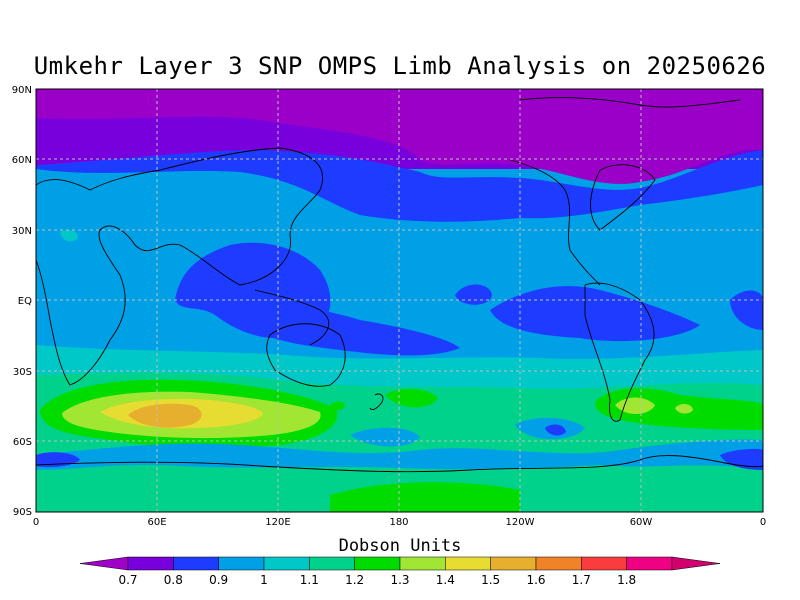 The image size is (800, 600). I want to click on coast-africa-eurasia, so click(180, 266).